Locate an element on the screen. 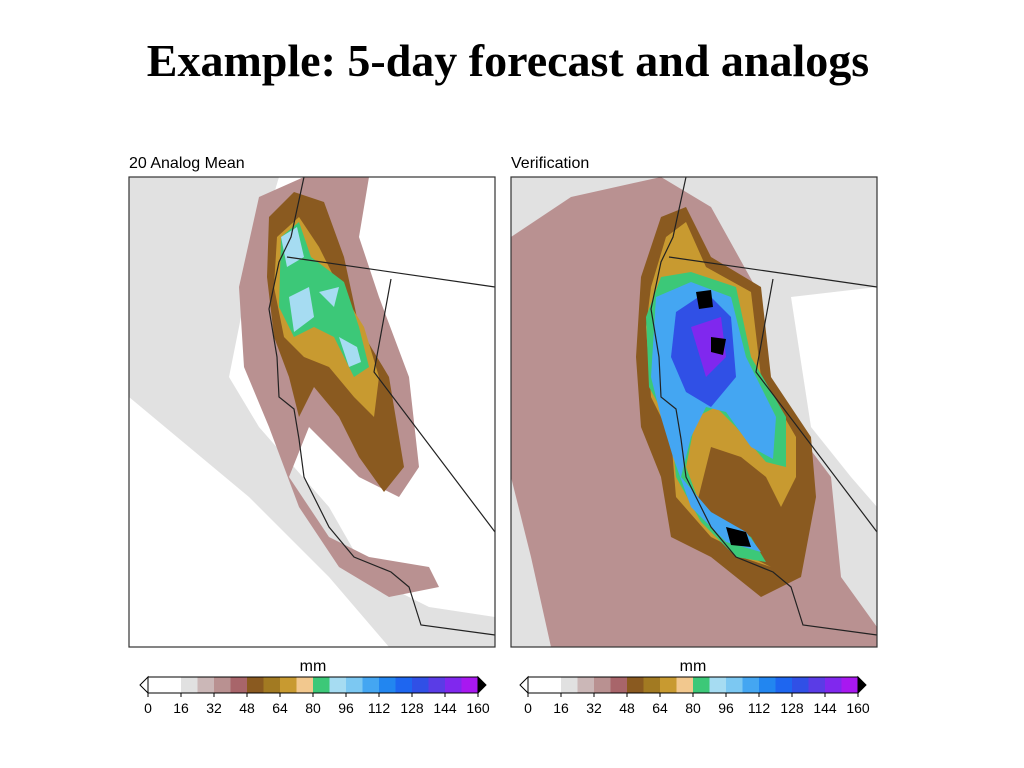 This screenshot has width=1024, height=768. panel-title: 20 Analog Mean is located at coordinates (187, 163).